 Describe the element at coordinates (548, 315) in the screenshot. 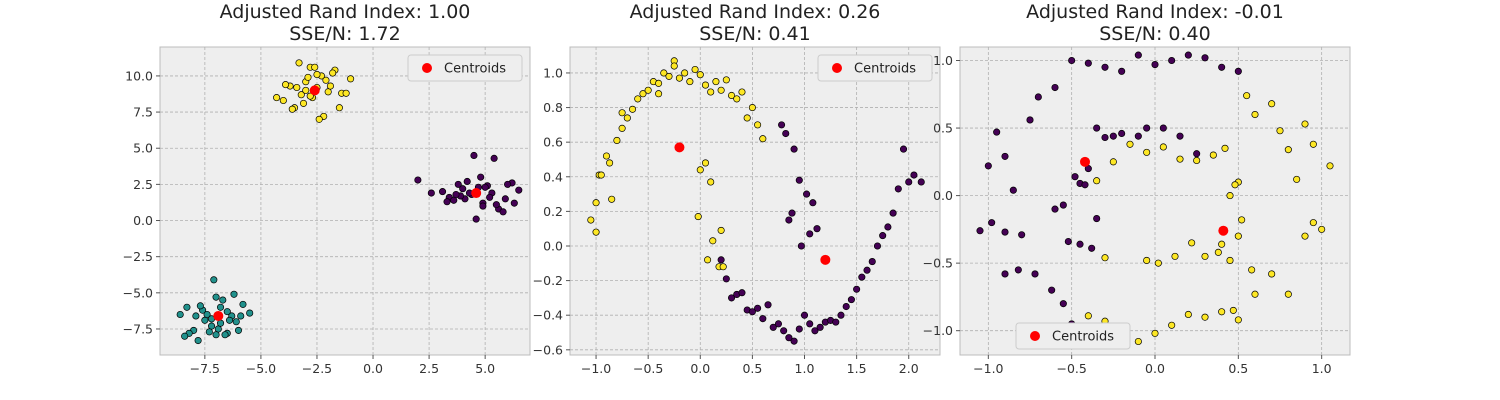

I see `y-tick-label: −0.4` at that location.